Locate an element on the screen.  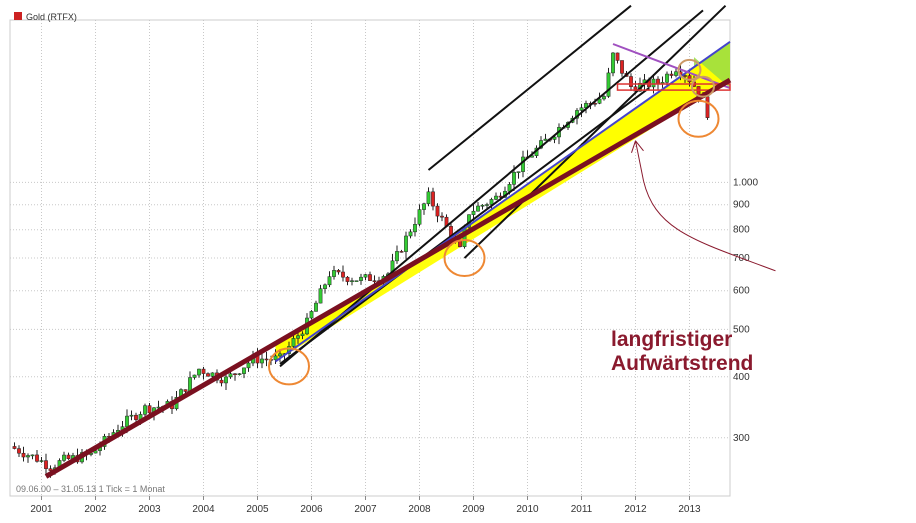
y-tick-label: 800 is located at coordinates (741, 230).